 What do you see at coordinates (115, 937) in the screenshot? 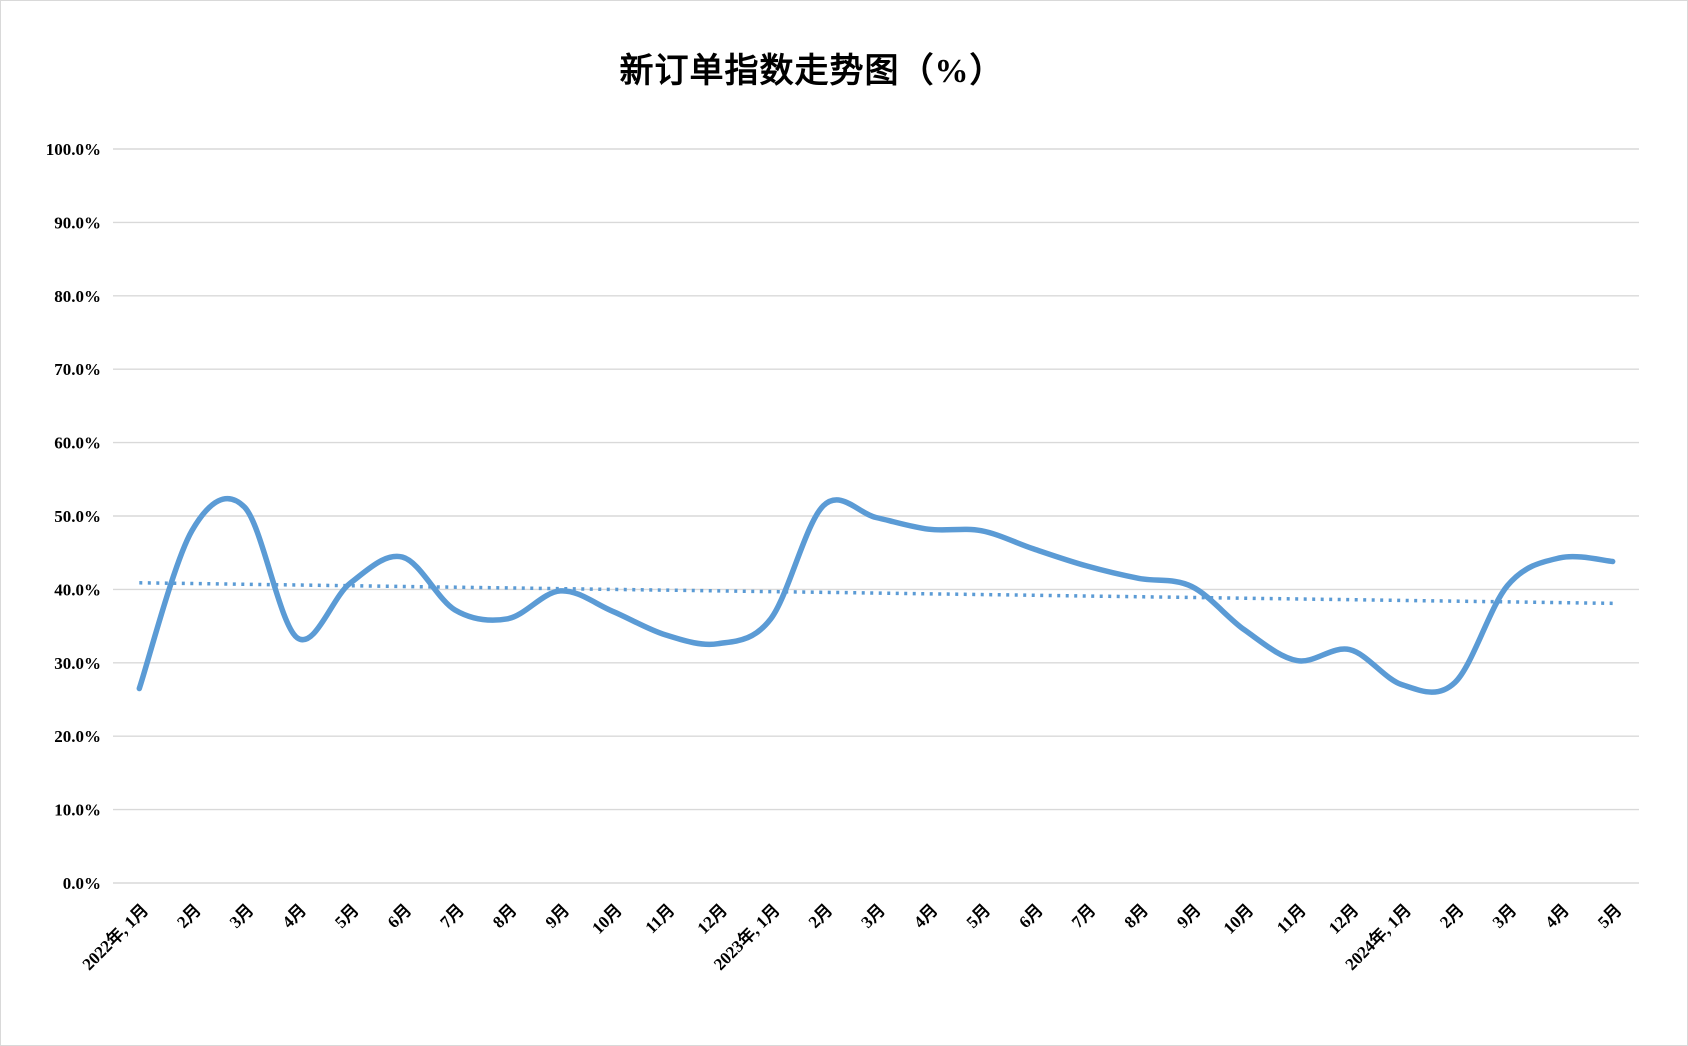
I see `x-axis-tick-label: 2022年, 1月` at bounding box center [115, 937].